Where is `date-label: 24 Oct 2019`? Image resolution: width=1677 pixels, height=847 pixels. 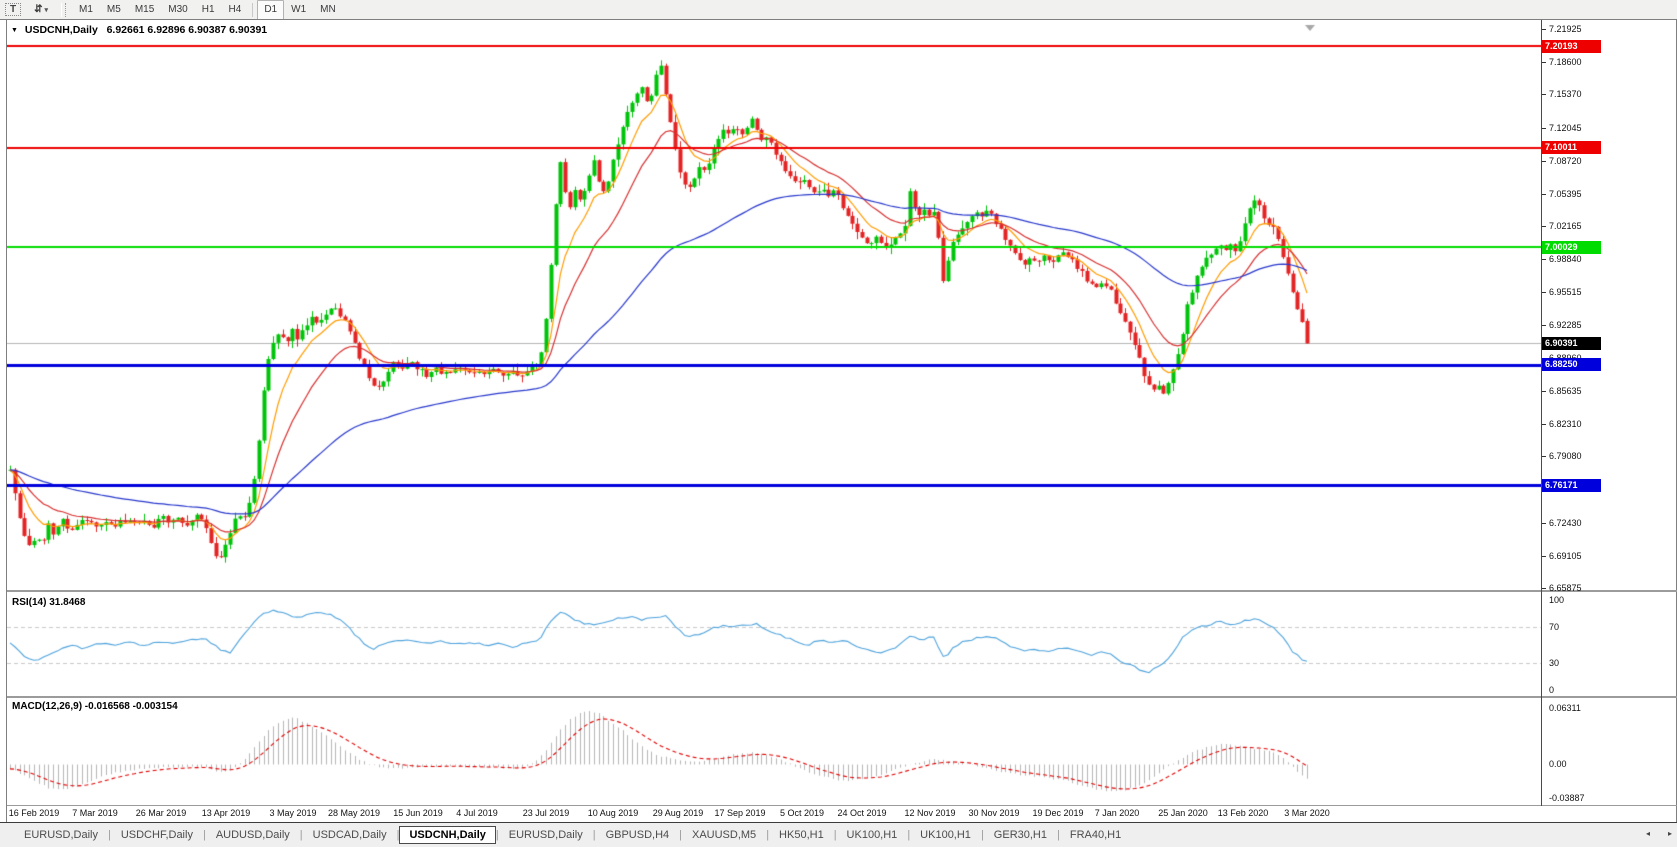
date-label: 24 Oct 2019 is located at coordinates (862, 813).